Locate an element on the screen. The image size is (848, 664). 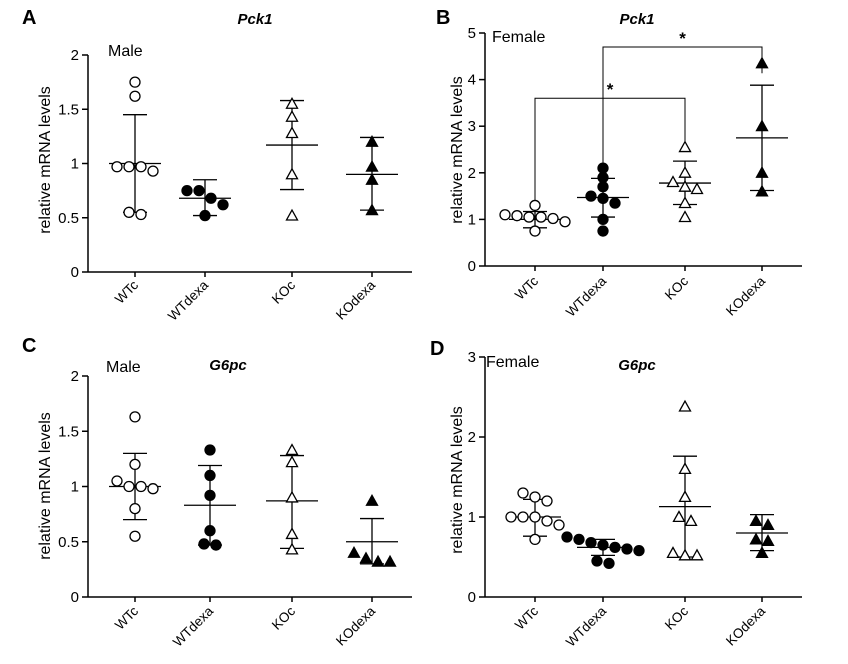
y-tick-label: 5 is located at coordinates (472, 33).